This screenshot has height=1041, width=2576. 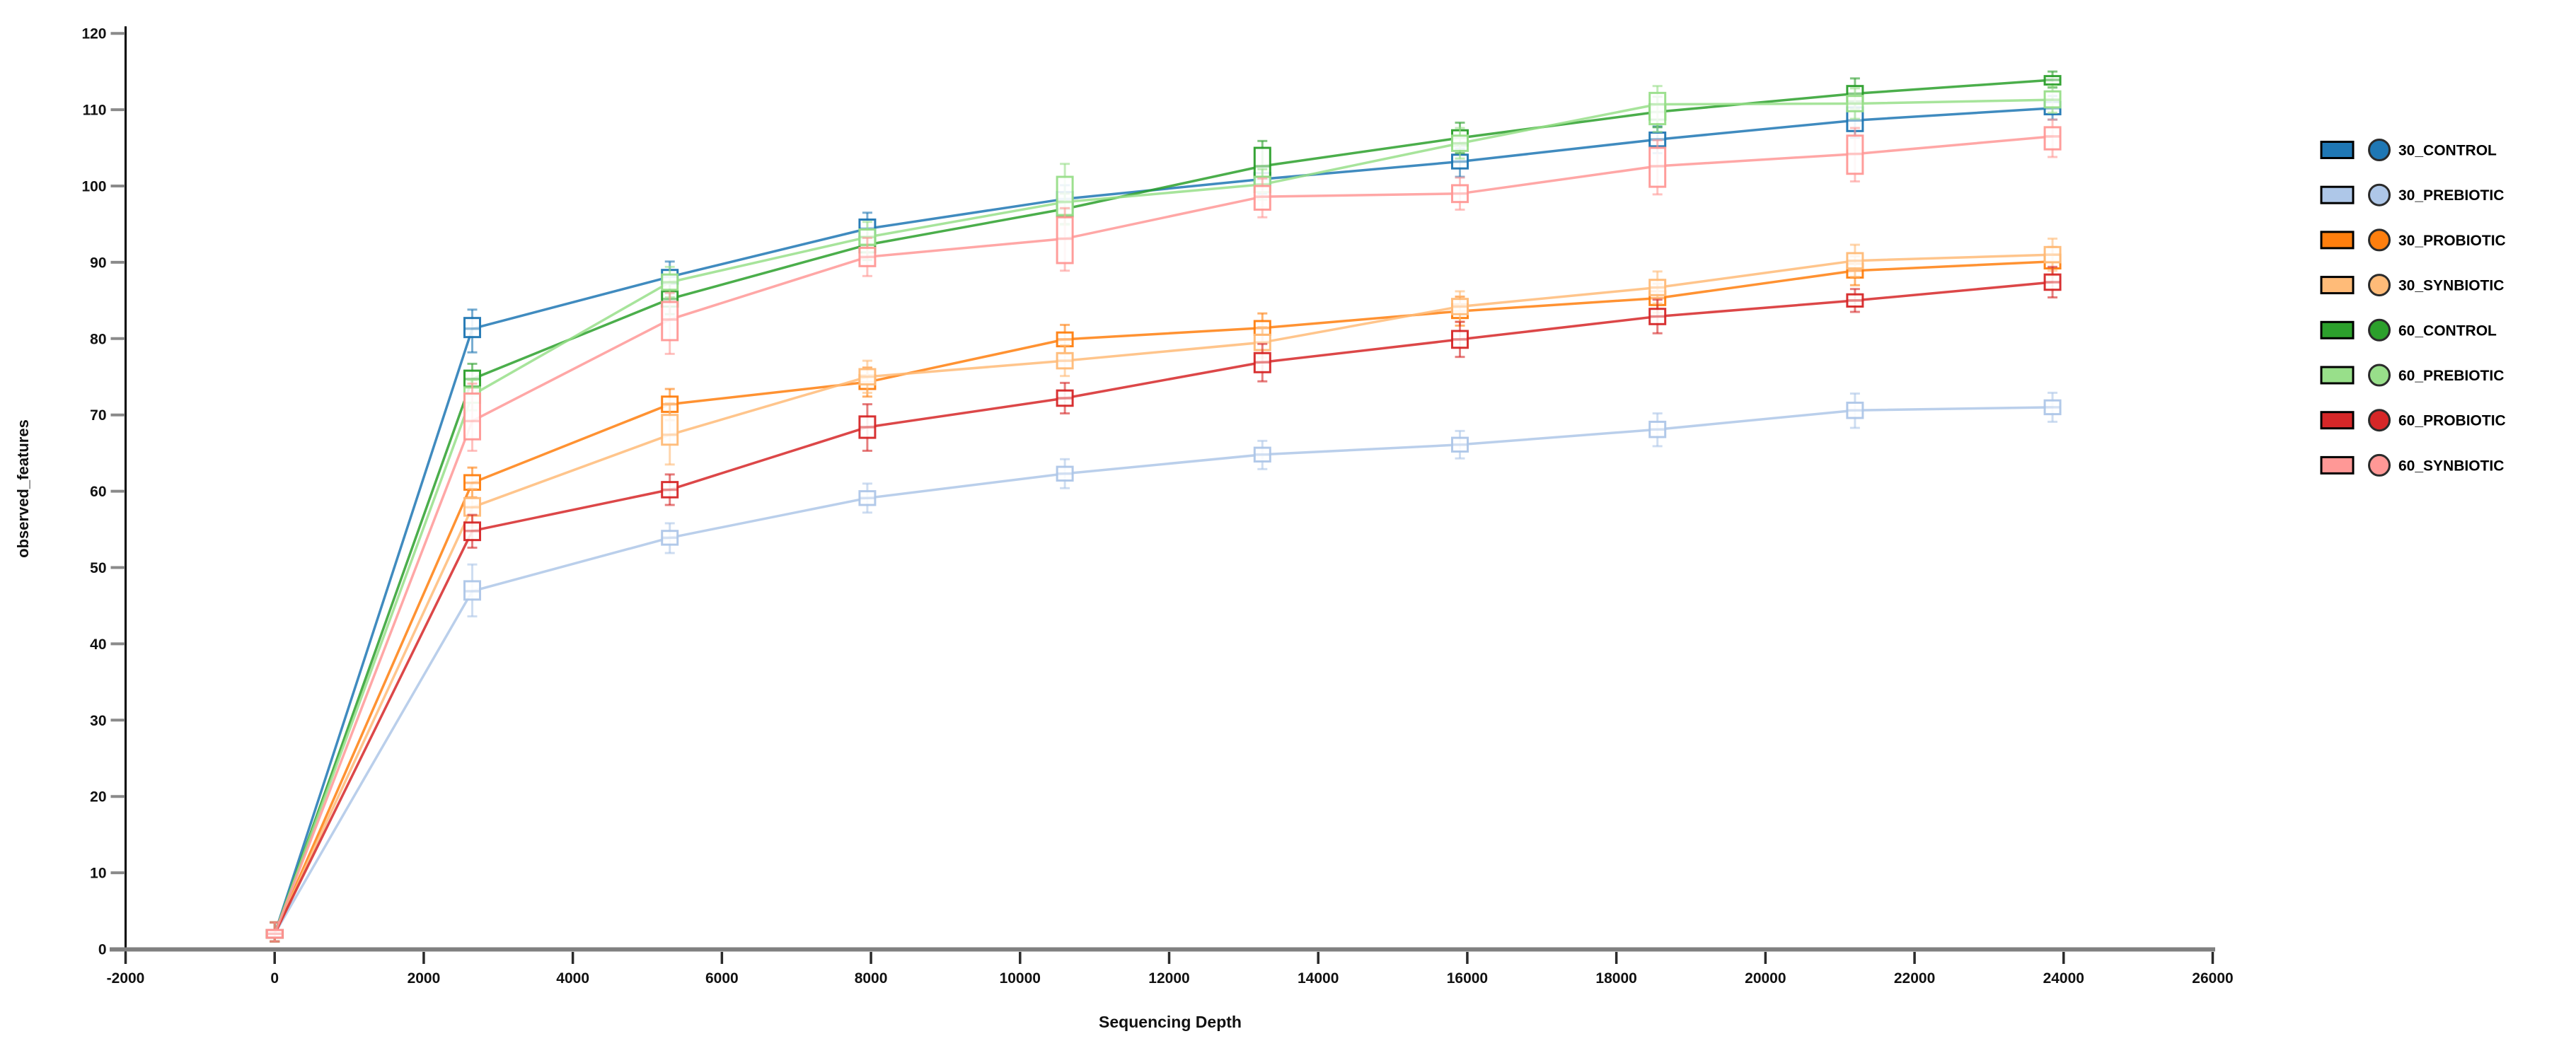 I want to click on legend-label: 60_CONTROL, so click(x=2447, y=330).